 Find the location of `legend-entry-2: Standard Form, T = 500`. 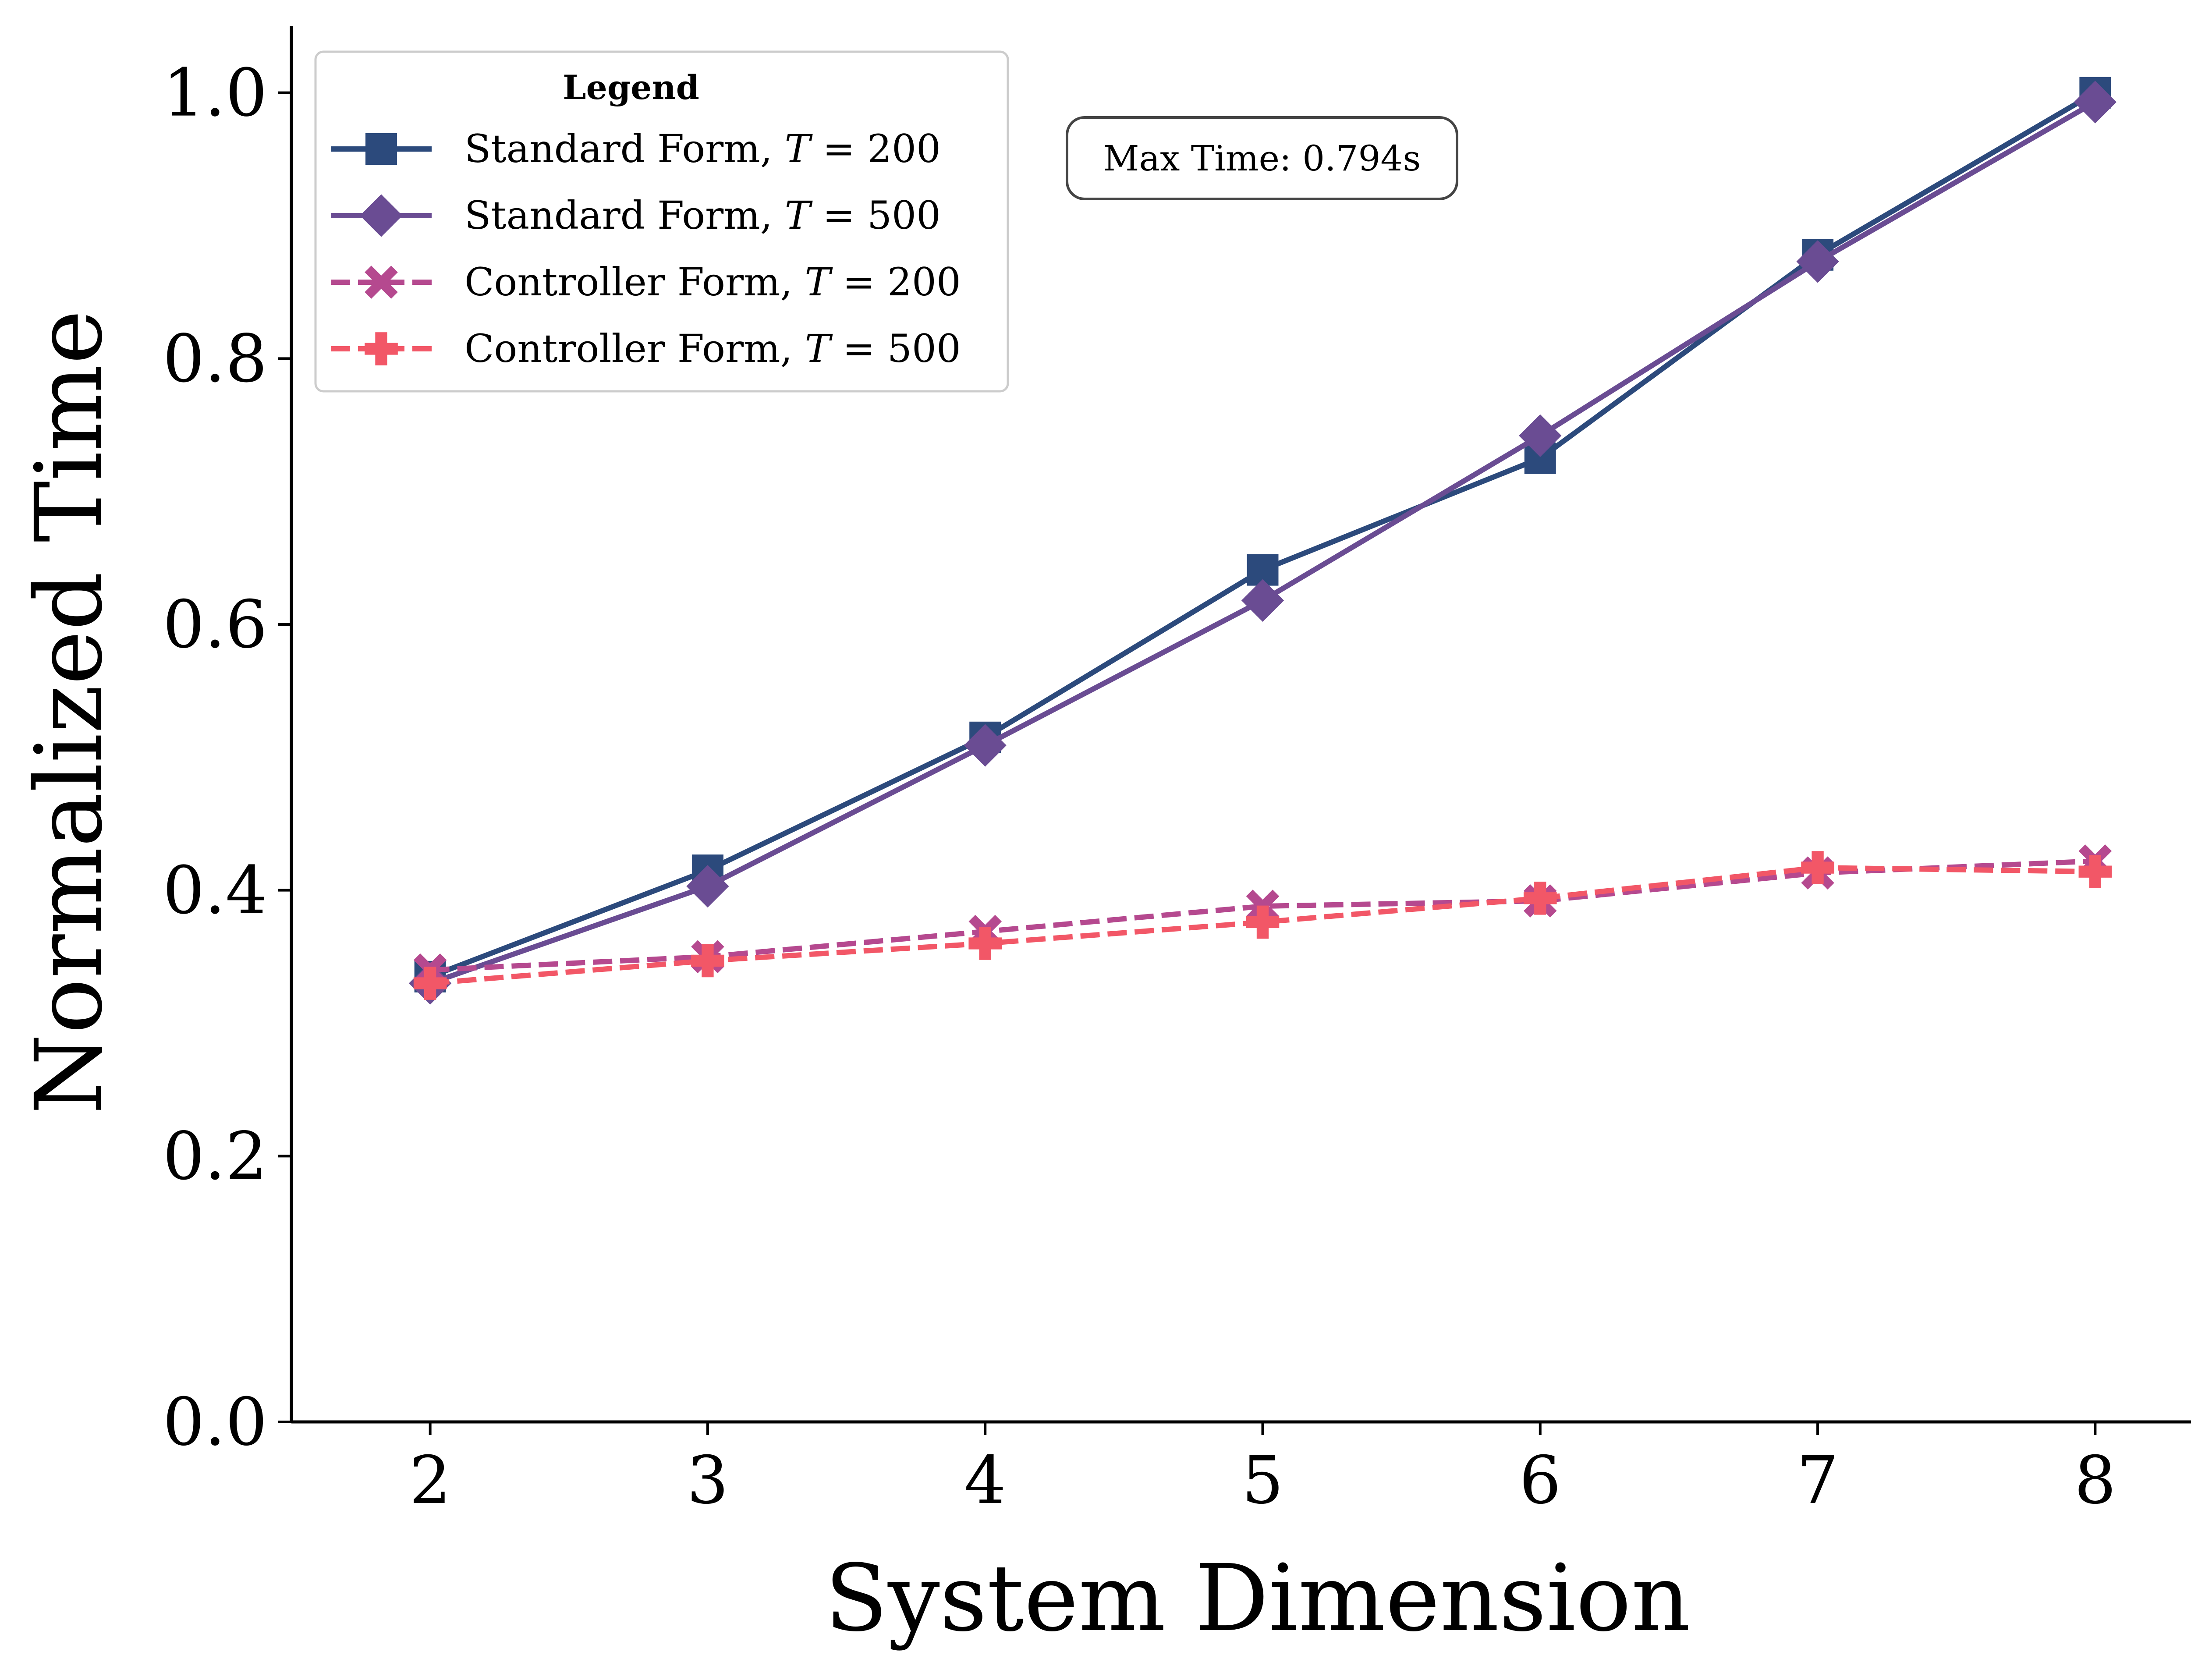

legend-entry-2: Standard Form, T = 500 is located at coordinates (636, 215).